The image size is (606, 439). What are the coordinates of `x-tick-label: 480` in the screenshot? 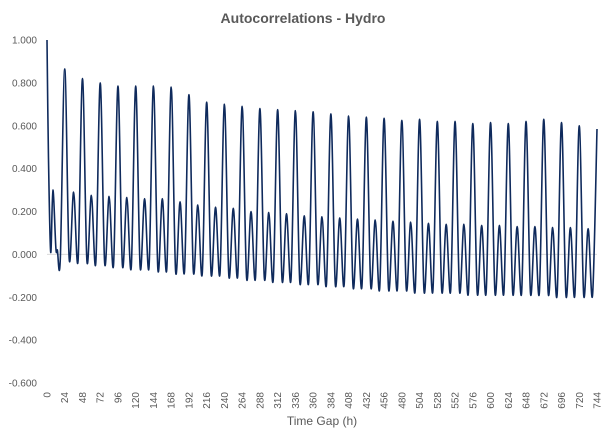 It's located at (402, 400).